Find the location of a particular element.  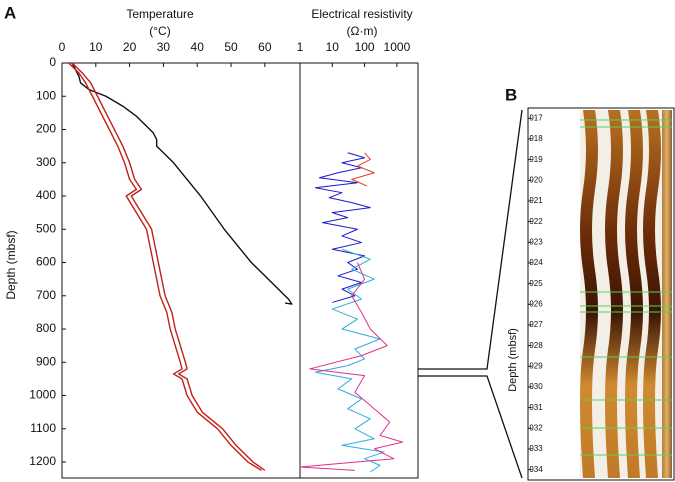

y-tick-label: 500 is located at coordinates (46, 228).